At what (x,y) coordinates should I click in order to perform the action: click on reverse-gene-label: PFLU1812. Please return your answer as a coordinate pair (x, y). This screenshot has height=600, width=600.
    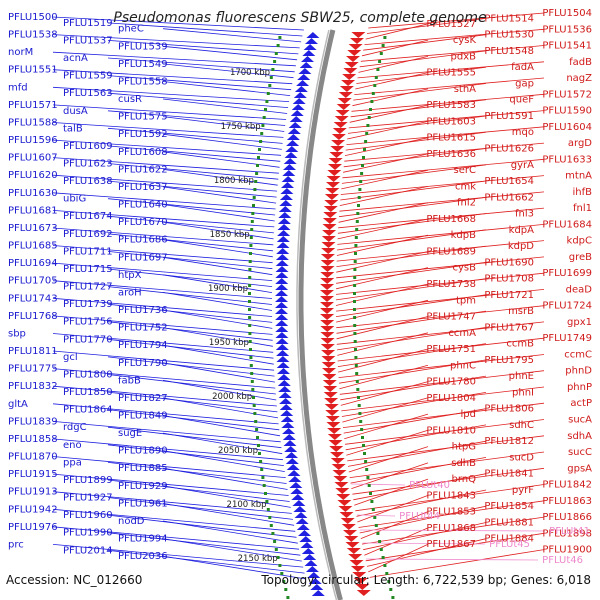
    Looking at the image, I should click on (509, 441).